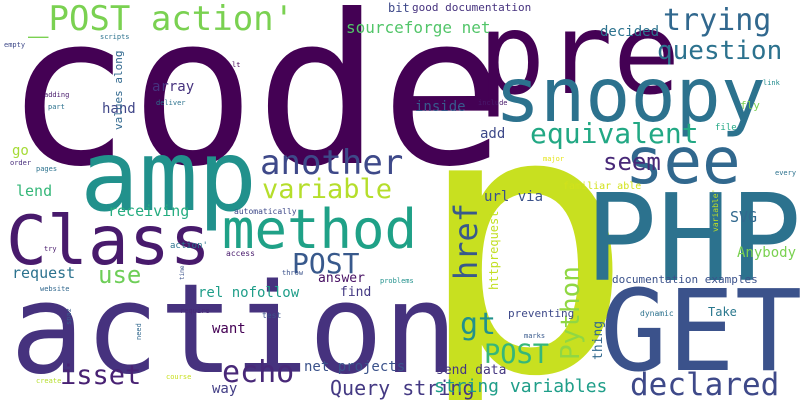 Image resolution: width=800 pixels, height=400 pixels. What do you see at coordinates (685, 279) in the screenshot?
I see `word: documentation examples` at bounding box center [685, 279].